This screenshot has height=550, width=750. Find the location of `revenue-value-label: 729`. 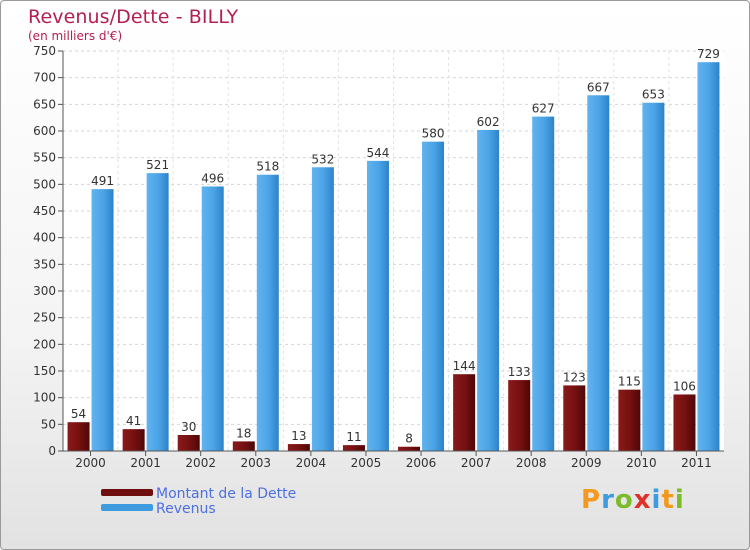

revenue-value-label: 729 is located at coordinates (708, 54).